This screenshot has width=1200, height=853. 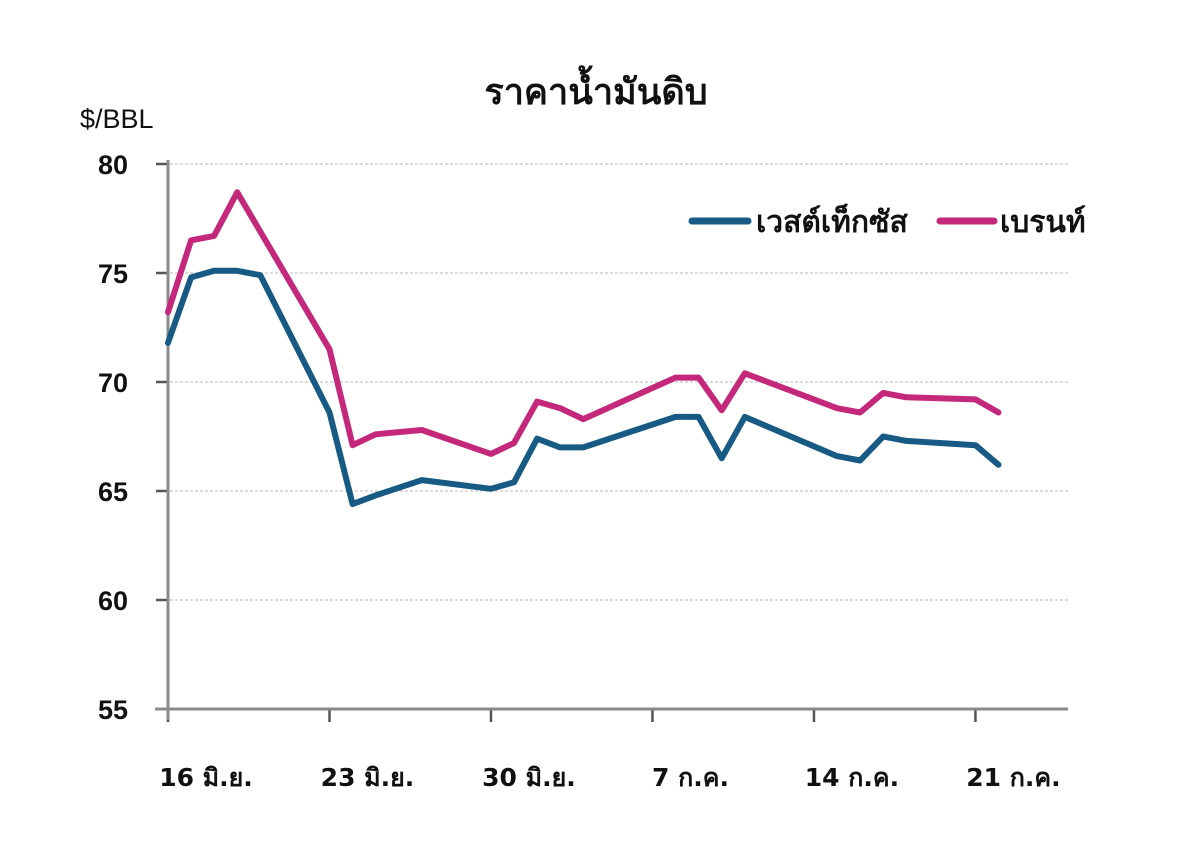 What do you see at coordinates (368, 777) in the screenshot?
I see `x-tick-label: 23 มิ.ย.` at bounding box center [368, 777].